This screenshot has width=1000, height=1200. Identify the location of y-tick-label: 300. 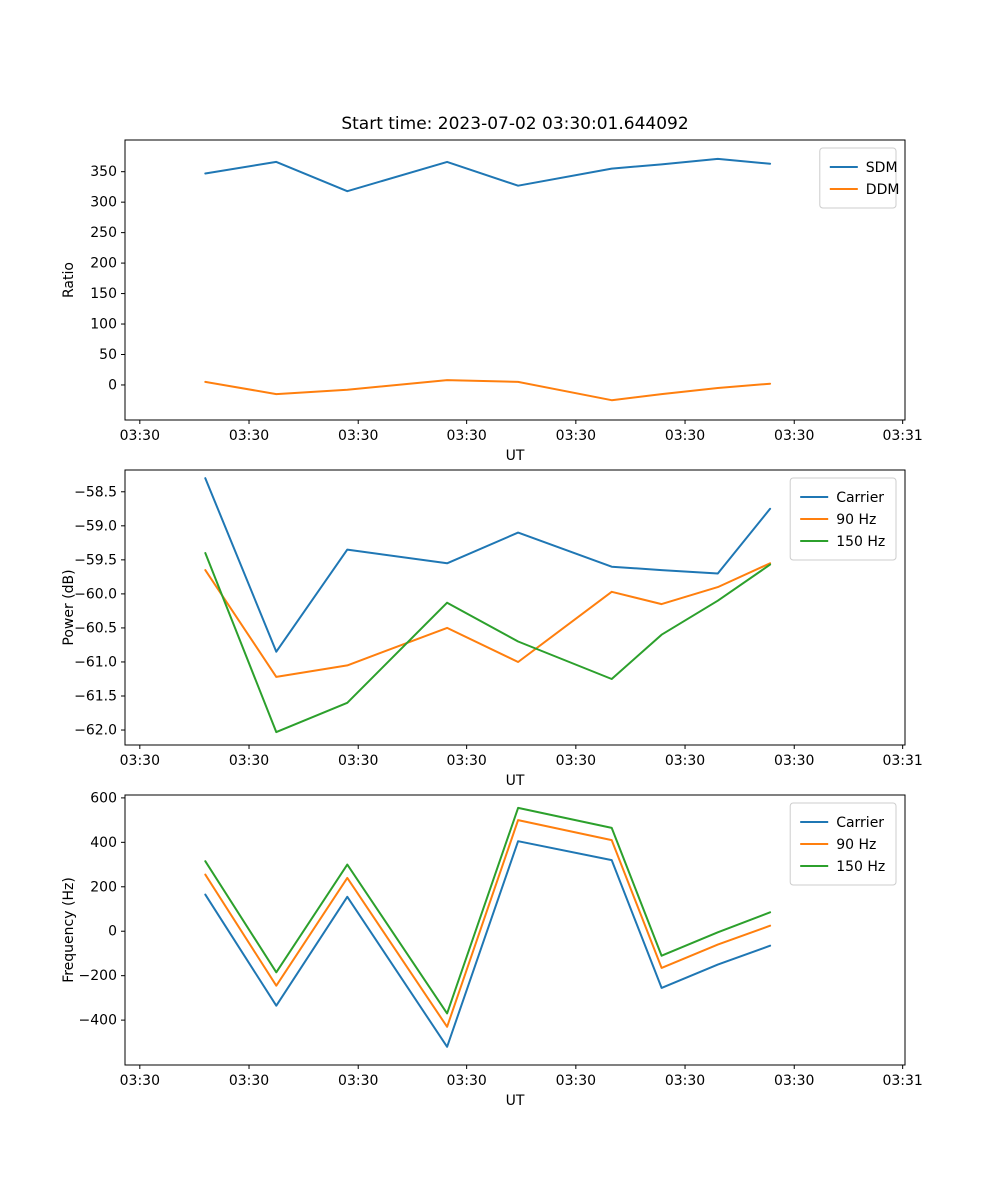
(103, 203).